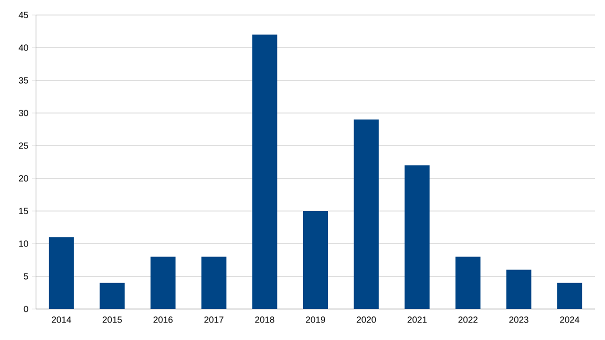 The width and height of the screenshot is (605, 340). I want to click on x-tick-label: 2022, so click(468, 319).